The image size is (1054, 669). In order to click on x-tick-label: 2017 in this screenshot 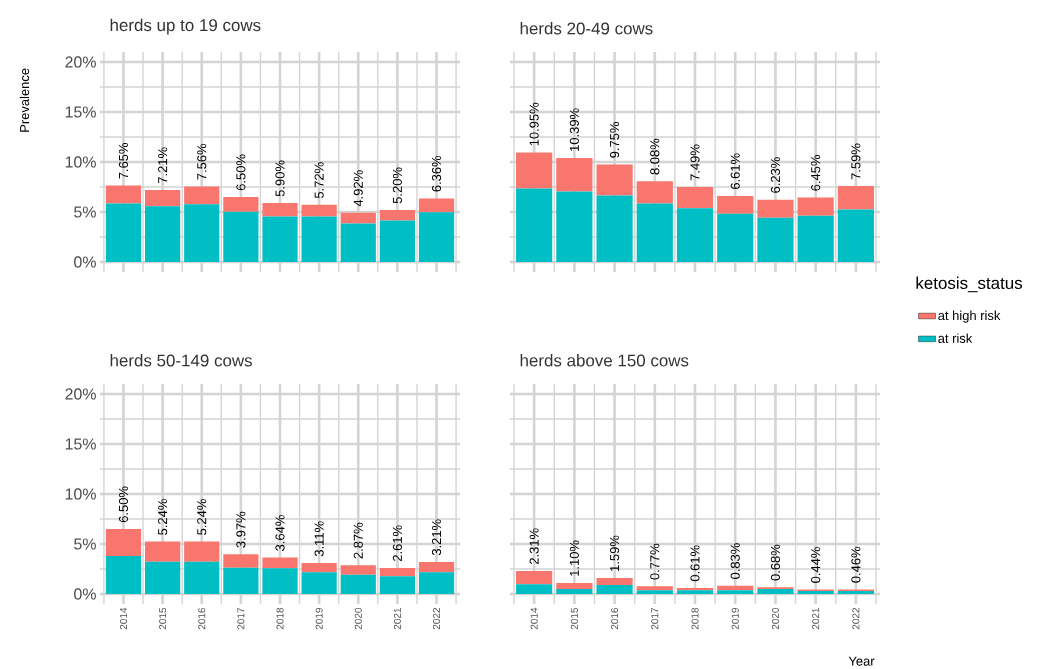, I will do `click(655, 619)`.